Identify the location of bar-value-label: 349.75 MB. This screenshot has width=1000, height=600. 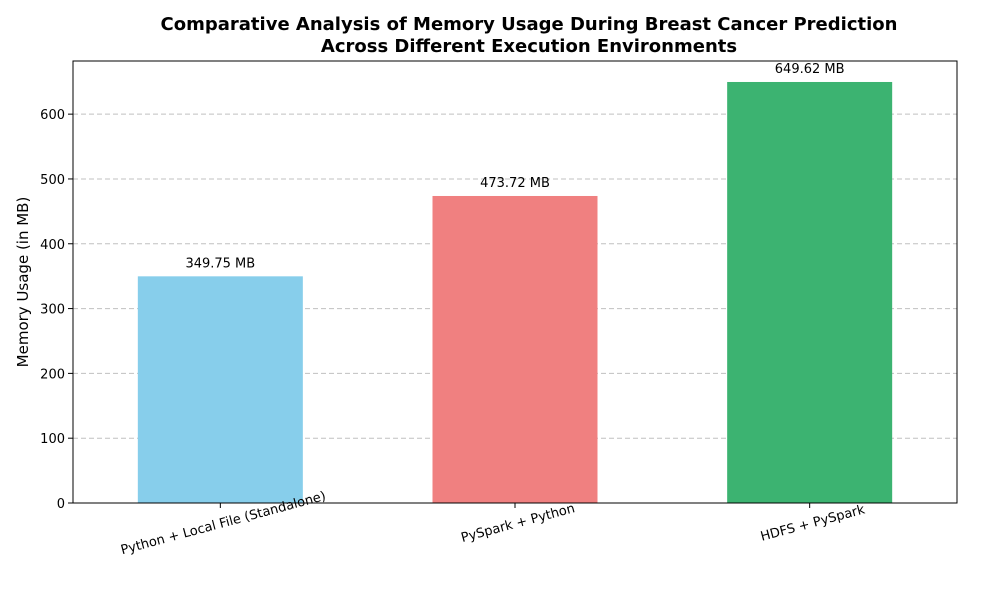
(220, 263).